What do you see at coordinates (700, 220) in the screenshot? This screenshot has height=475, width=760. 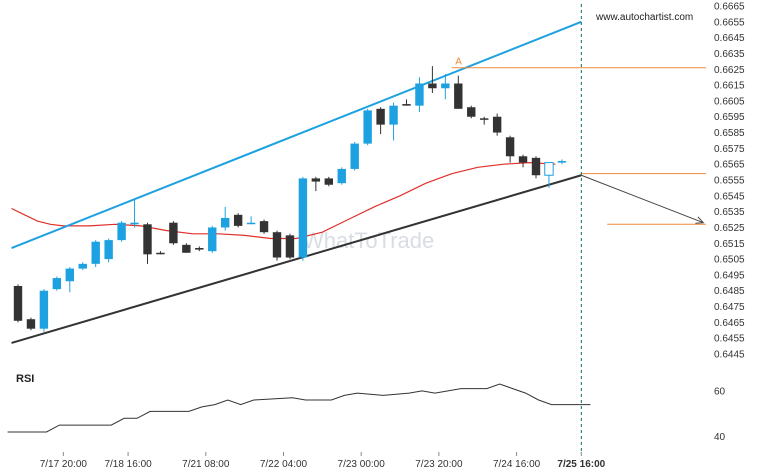 I see `forecast-arrow-head` at bounding box center [700, 220].